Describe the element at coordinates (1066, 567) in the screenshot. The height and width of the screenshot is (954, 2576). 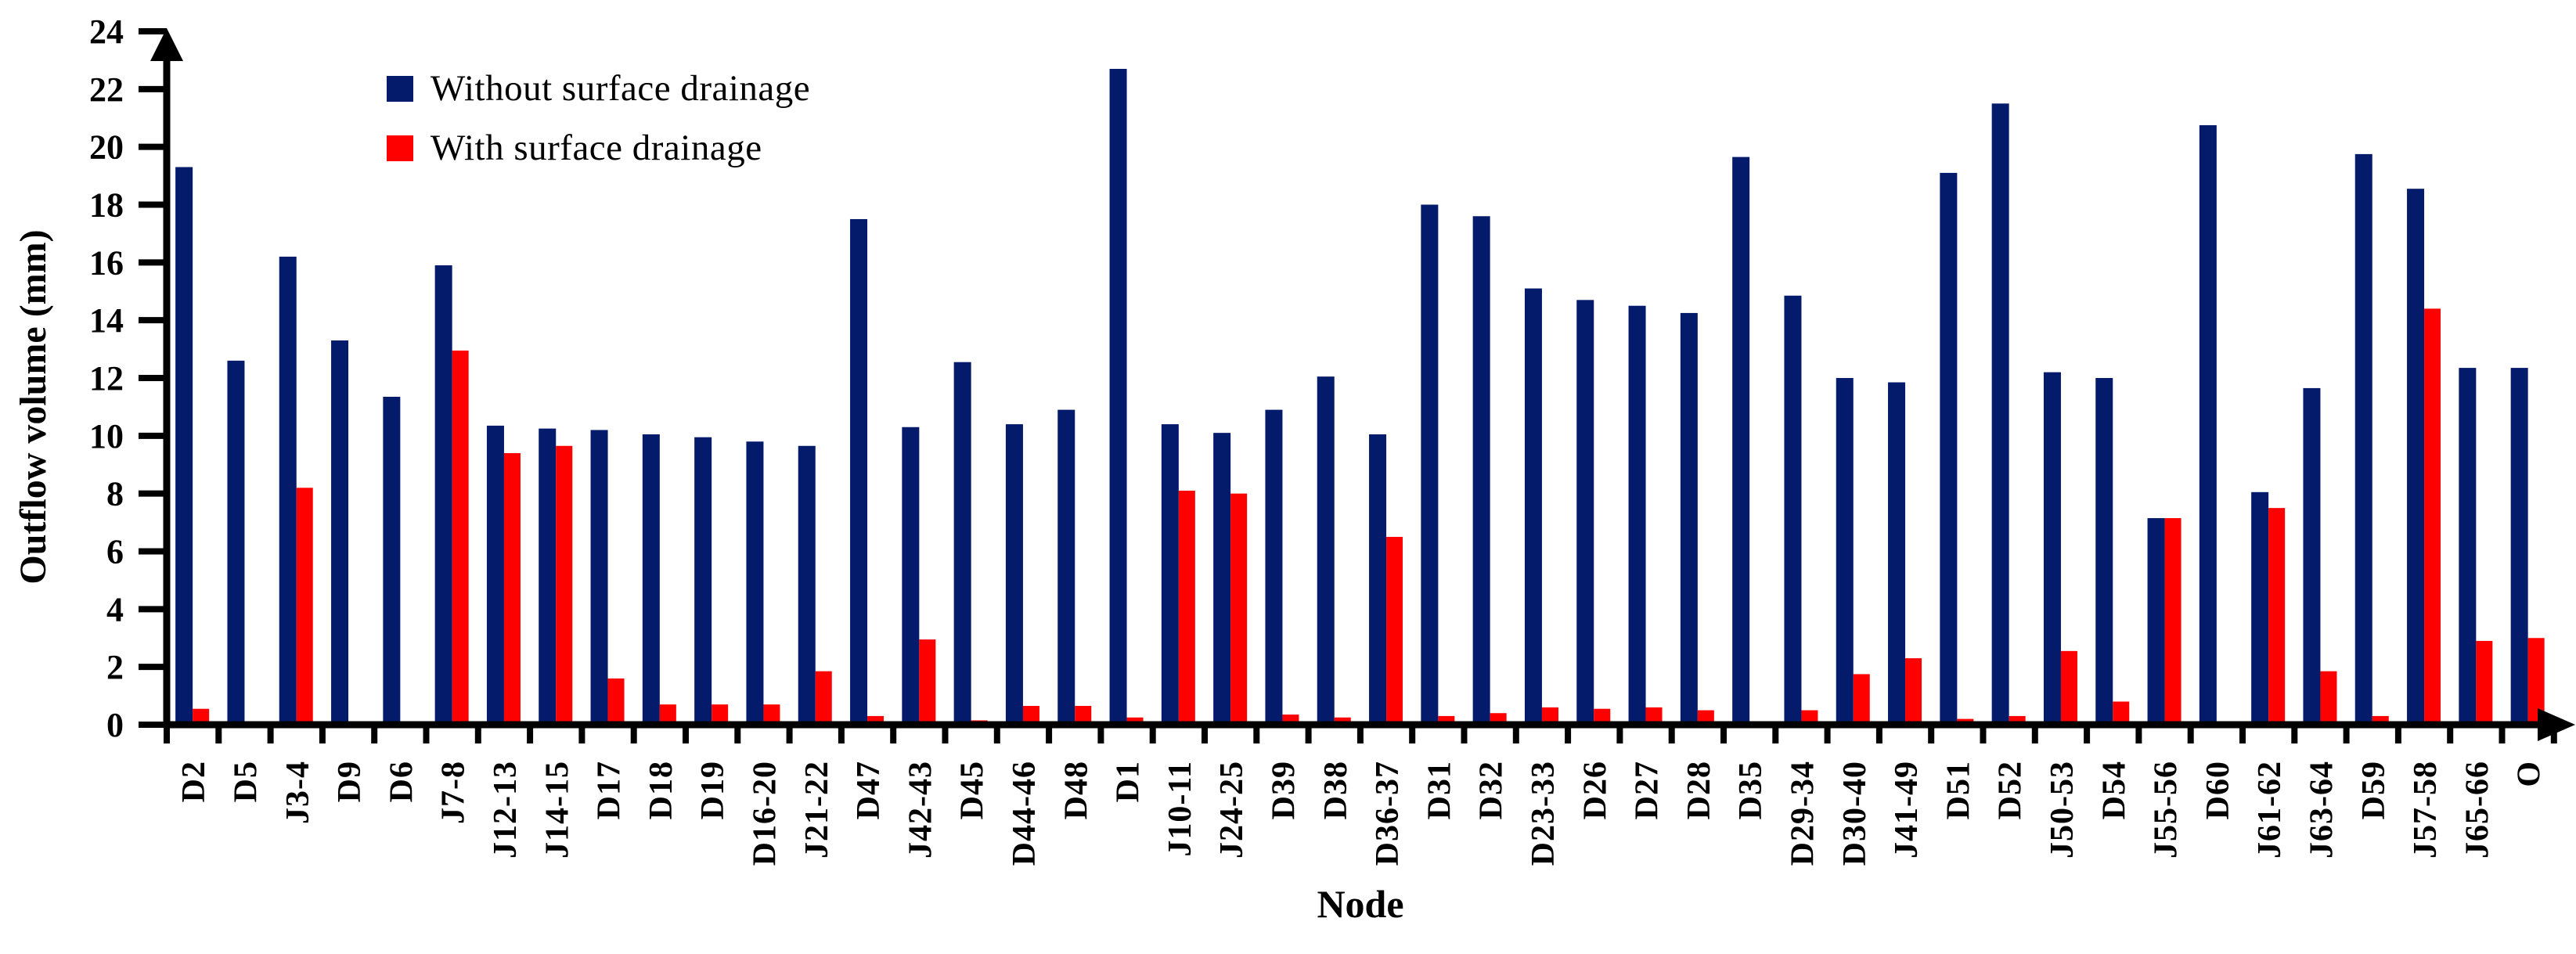
I see `bar-without-D48` at that location.